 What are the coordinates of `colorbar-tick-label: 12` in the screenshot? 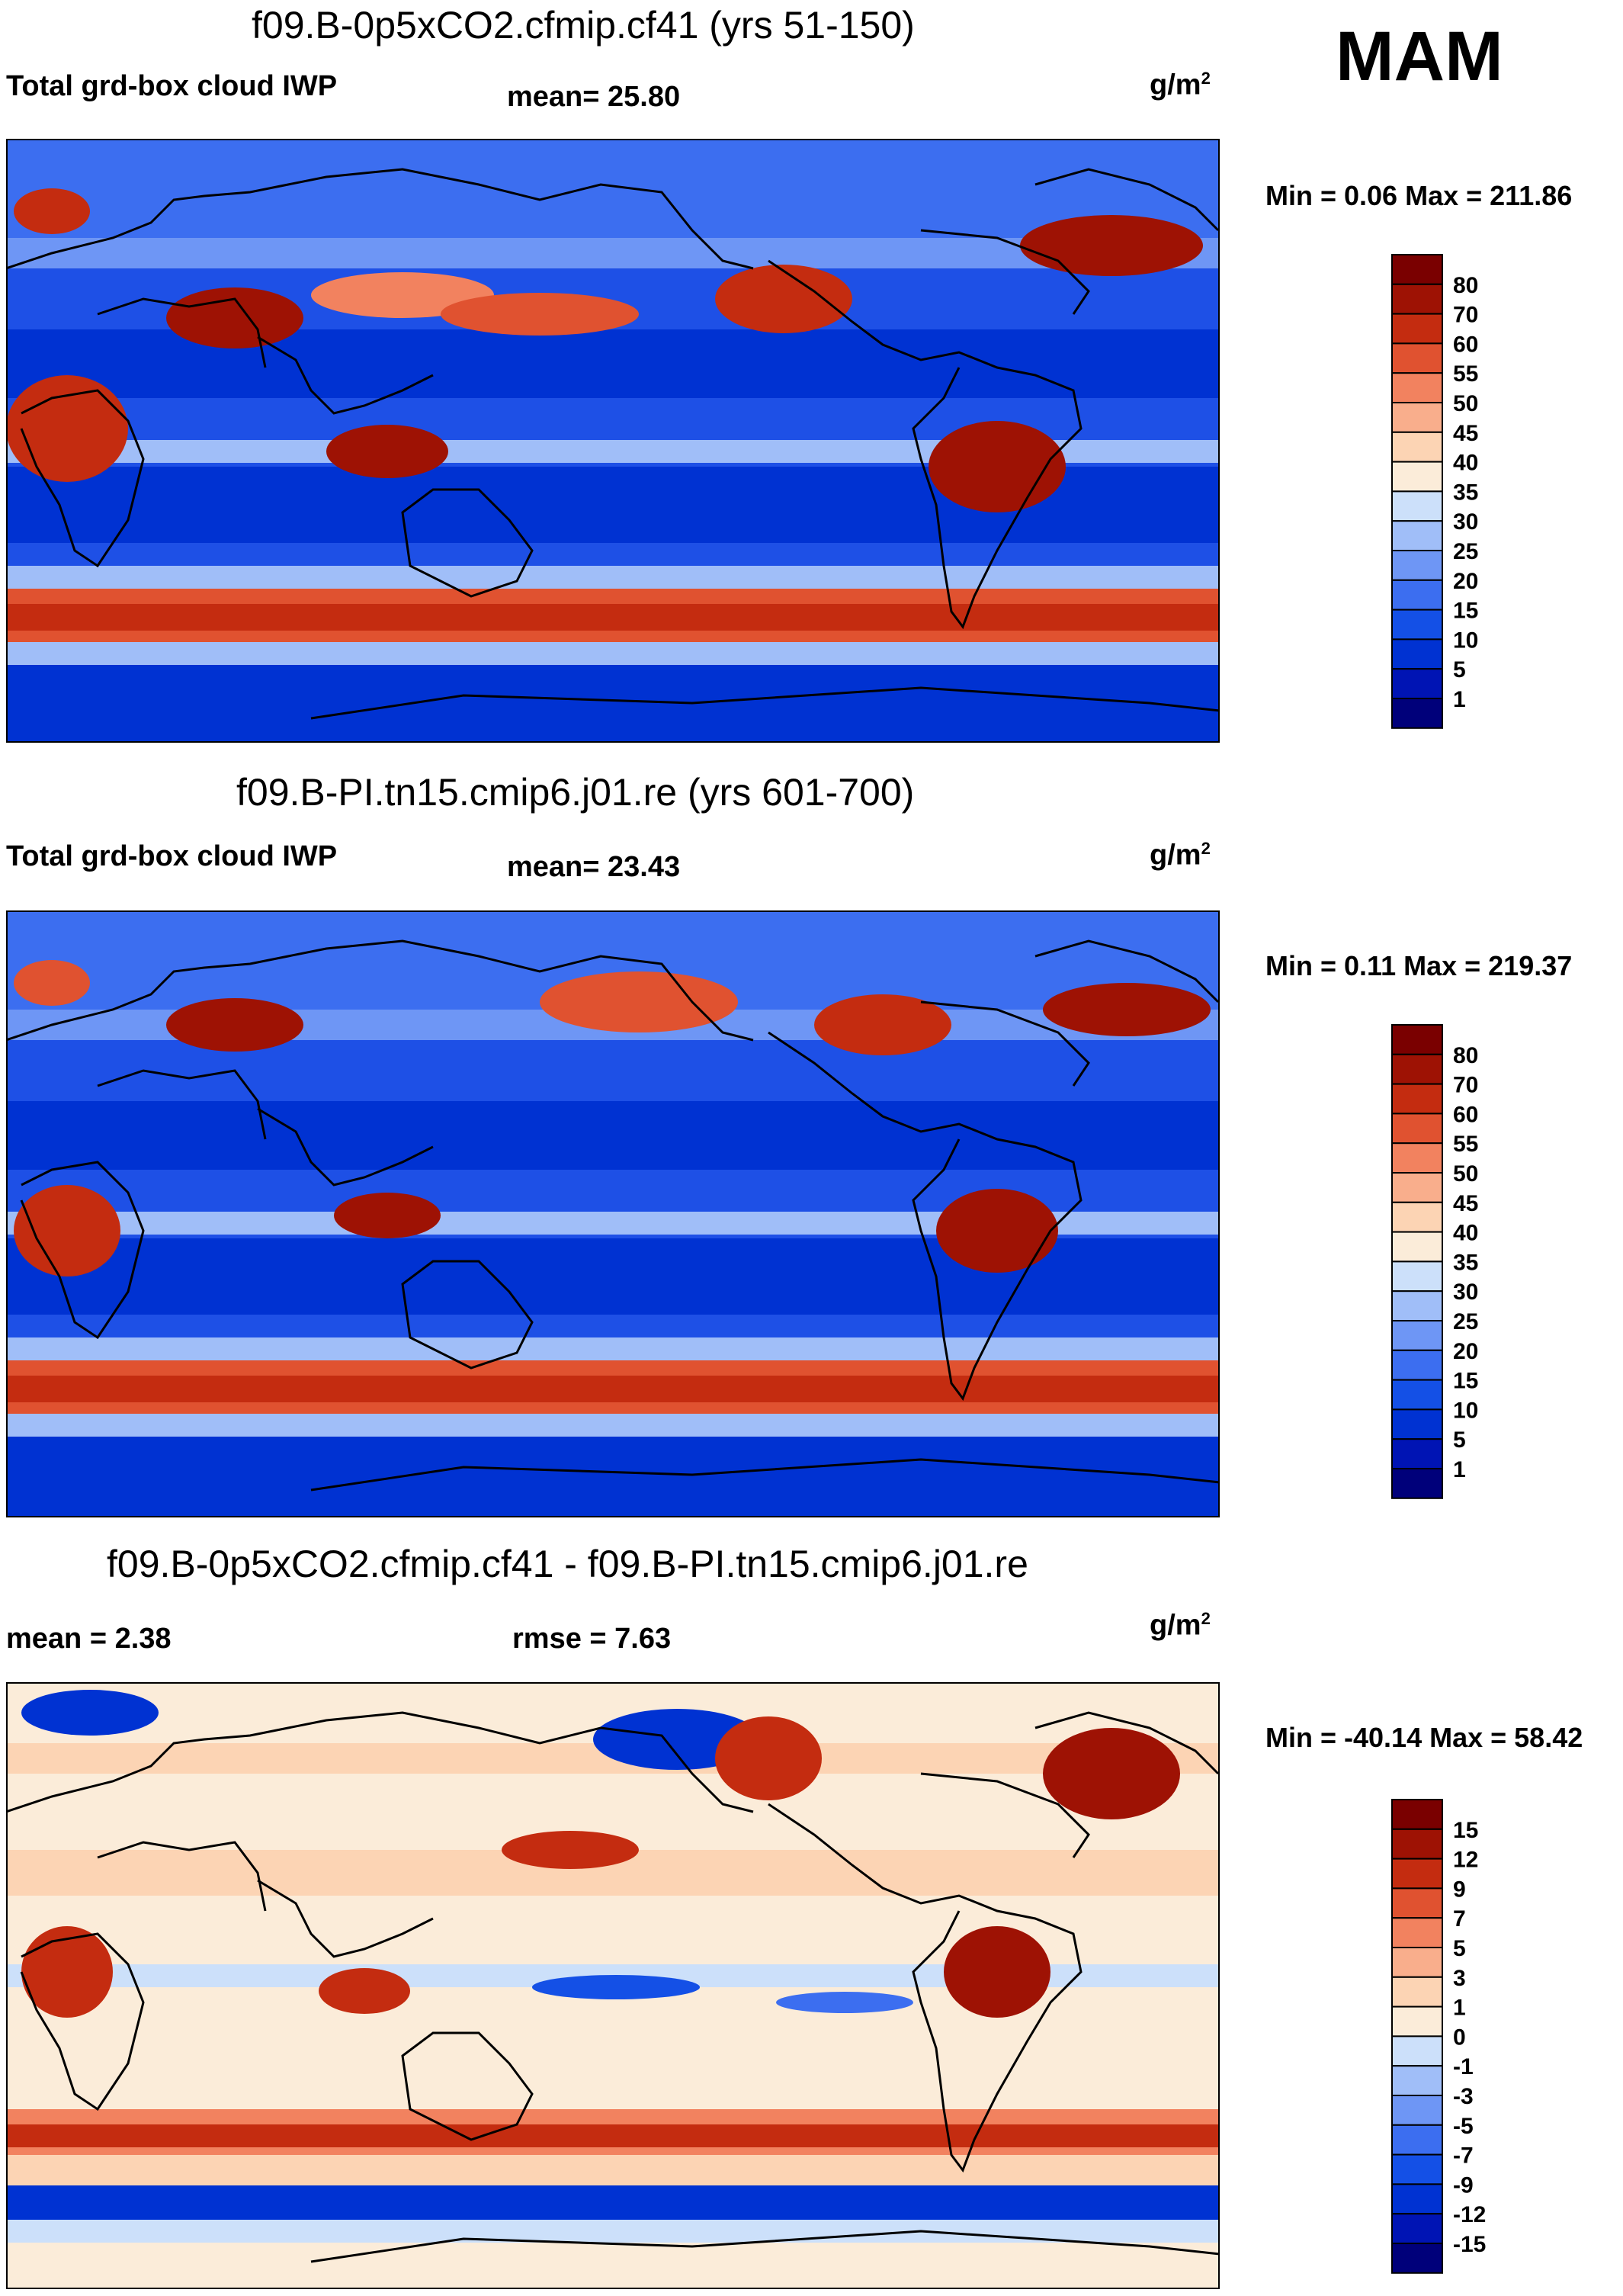 It's located at (1465, 1860).